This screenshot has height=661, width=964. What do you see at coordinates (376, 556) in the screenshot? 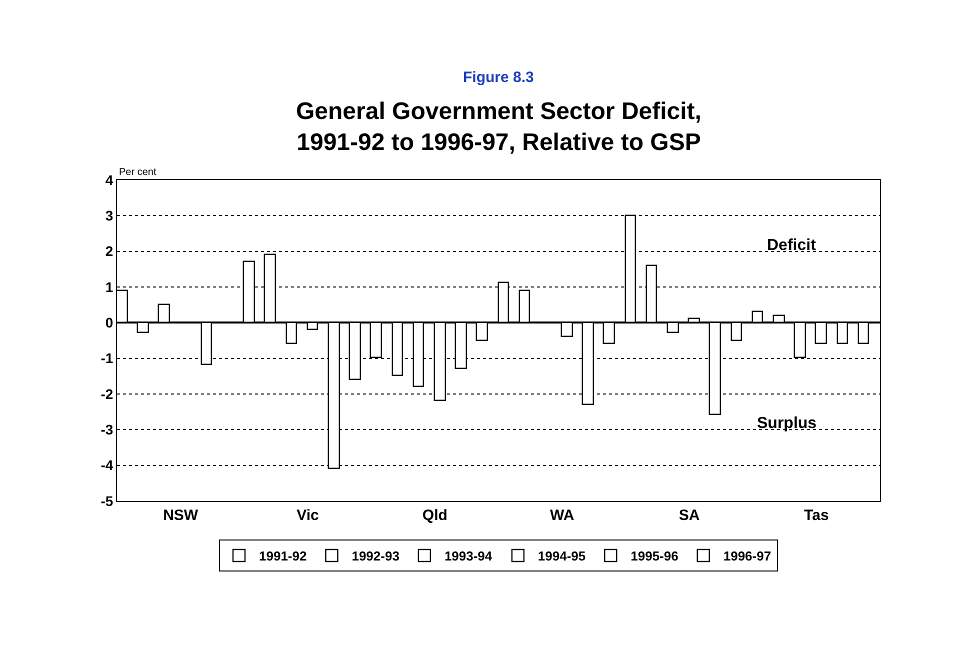
I see `legend-label: 1992-93` at bounding box center [376, 556].